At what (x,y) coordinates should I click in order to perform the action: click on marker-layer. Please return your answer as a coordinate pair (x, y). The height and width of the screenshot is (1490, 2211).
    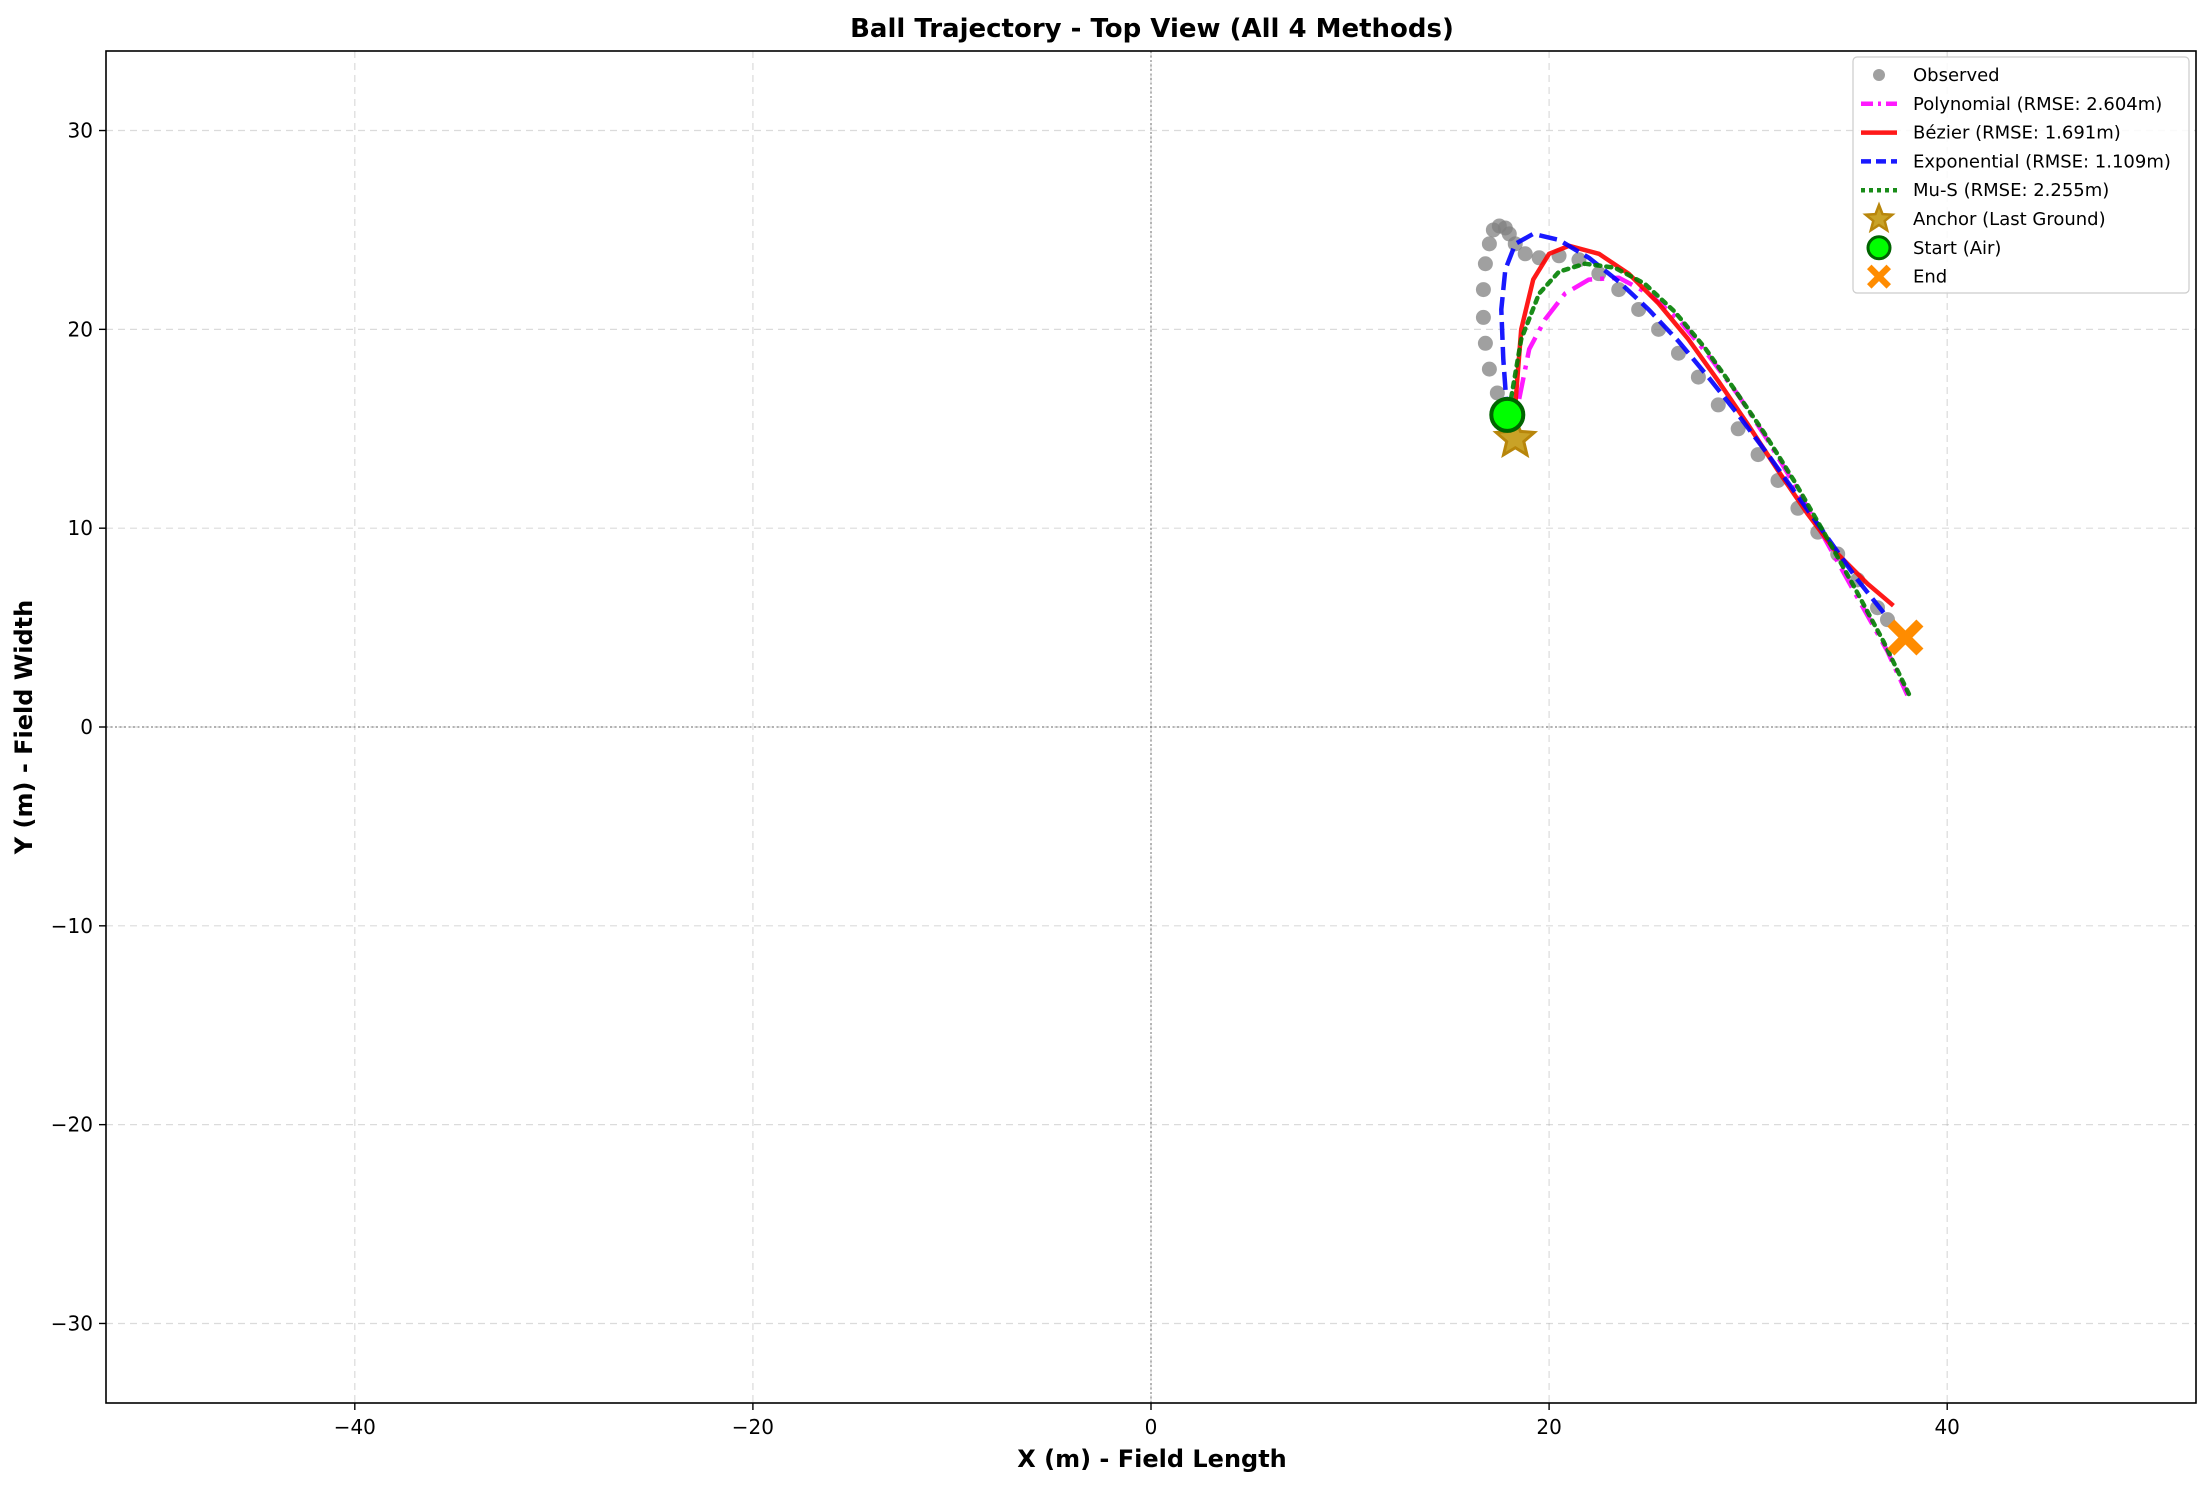
    Looking at the image, I should click on (1706, 526).